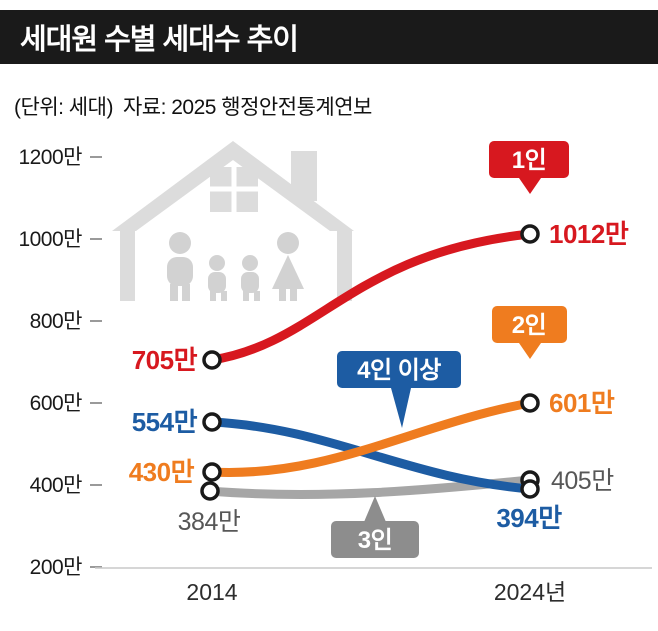 The height and width of the screenshot is (631, 658). What do you see at coordinates (530, 489) in the screenshot?
I see `marker-4-plus-2024` at bounding box center [530, 489].